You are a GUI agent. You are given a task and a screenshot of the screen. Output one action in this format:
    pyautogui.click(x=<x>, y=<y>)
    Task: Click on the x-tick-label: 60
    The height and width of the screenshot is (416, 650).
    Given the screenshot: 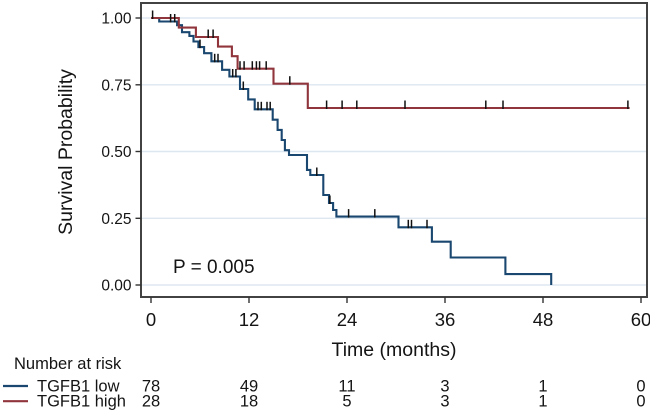 What is the action you would take?
    pyautogui.click(x=640, y=319)
    